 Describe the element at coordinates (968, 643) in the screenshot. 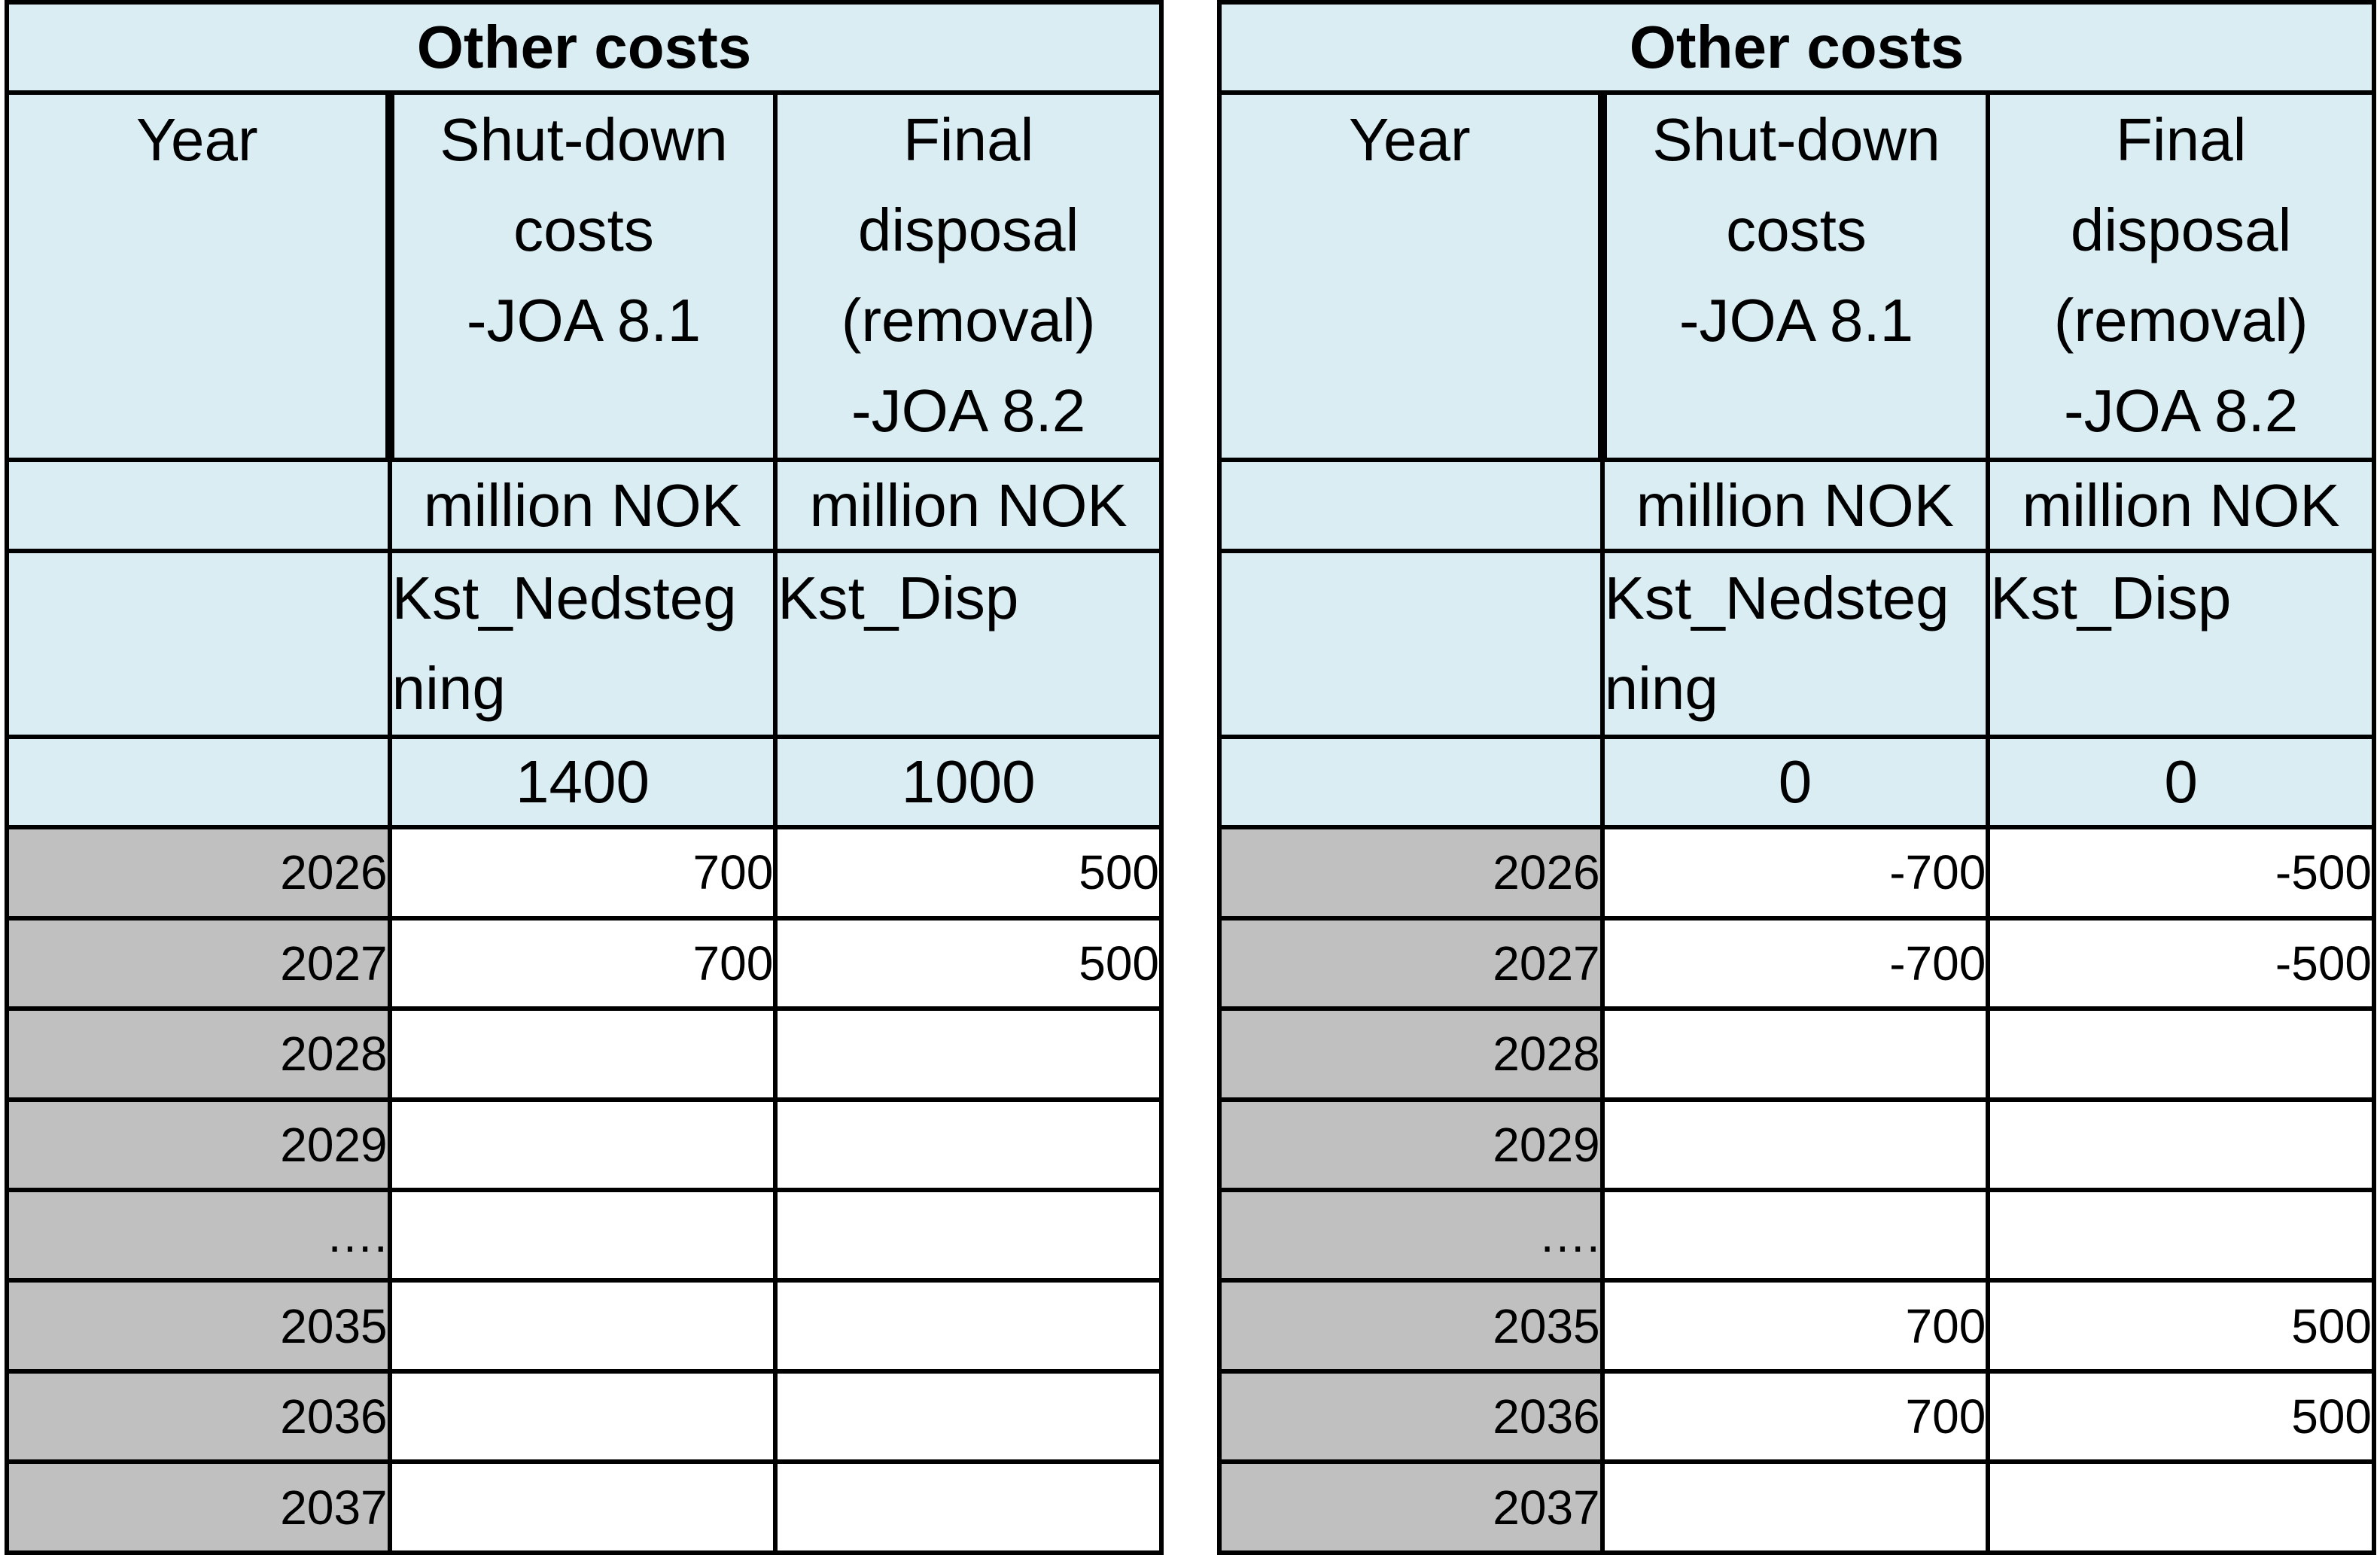

I see `variable-code-cell: Kst_Disp` at that location.